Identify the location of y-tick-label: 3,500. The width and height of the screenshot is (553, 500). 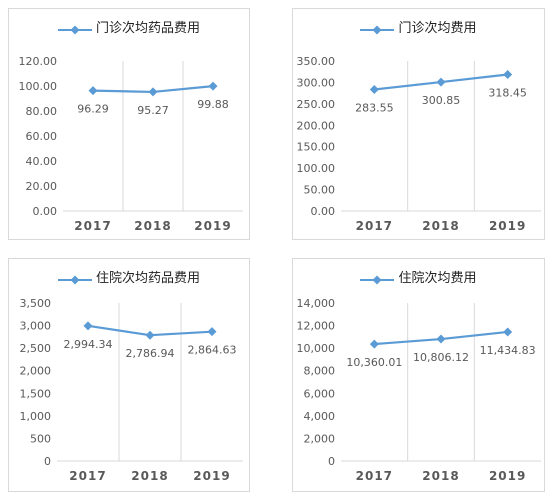
(36, 303).